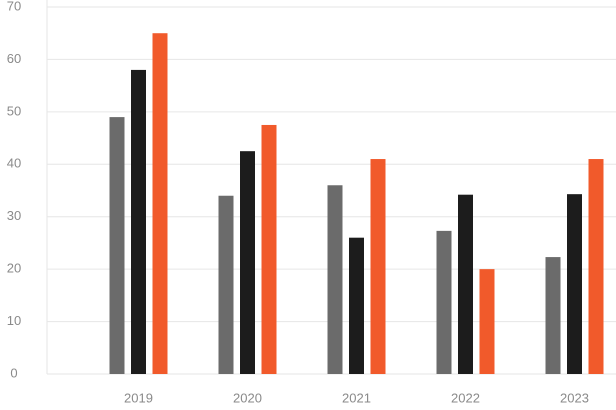 The width and height of the screenshot is (616, 410). Describe the element at coordinates (14, 6) in the screenshot. I see `y-tick-label: 70` at that location.